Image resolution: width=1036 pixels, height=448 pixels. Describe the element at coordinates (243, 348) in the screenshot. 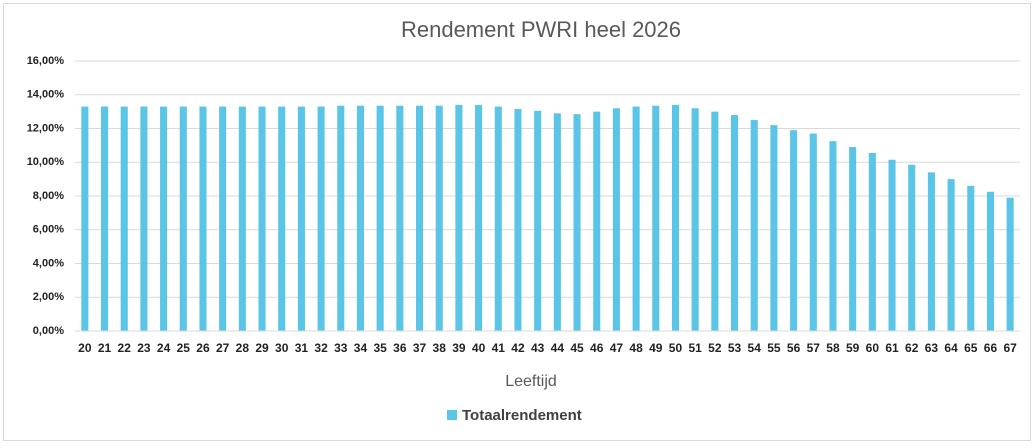

I see `x-tick-label: 28` at that location.